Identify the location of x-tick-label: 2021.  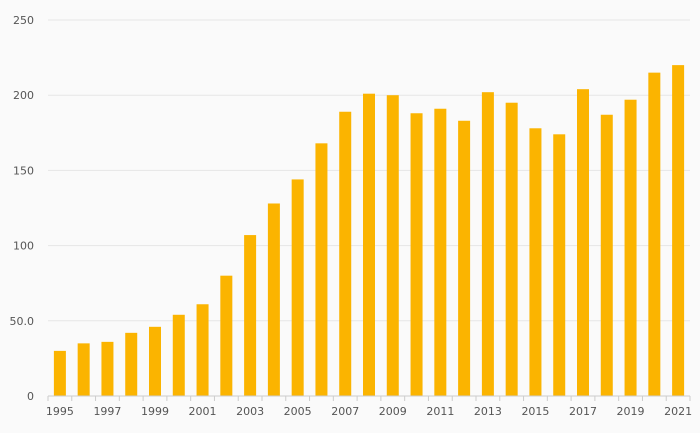
(678, 411).